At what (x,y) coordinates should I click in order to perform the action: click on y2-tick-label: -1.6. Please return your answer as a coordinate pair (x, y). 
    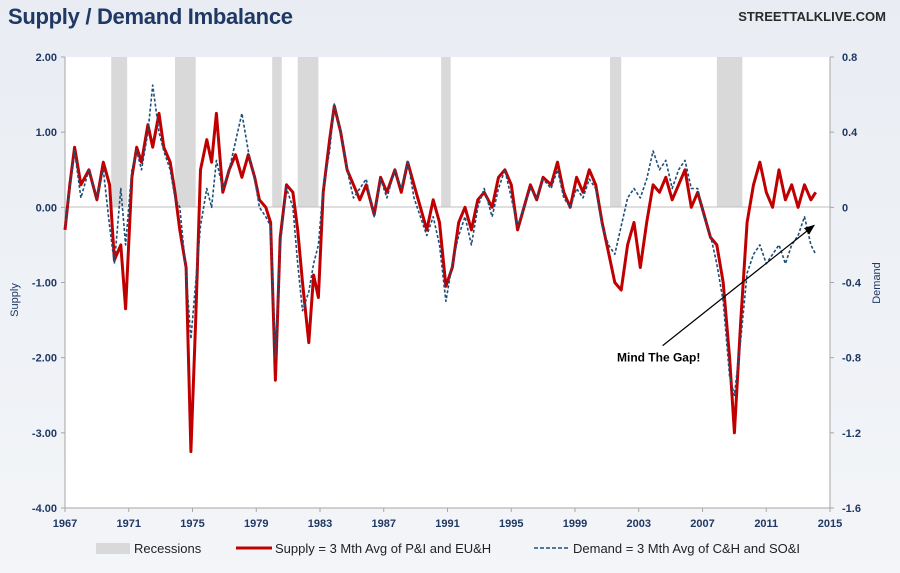
    Looking at the image, I should click on (851, 509).